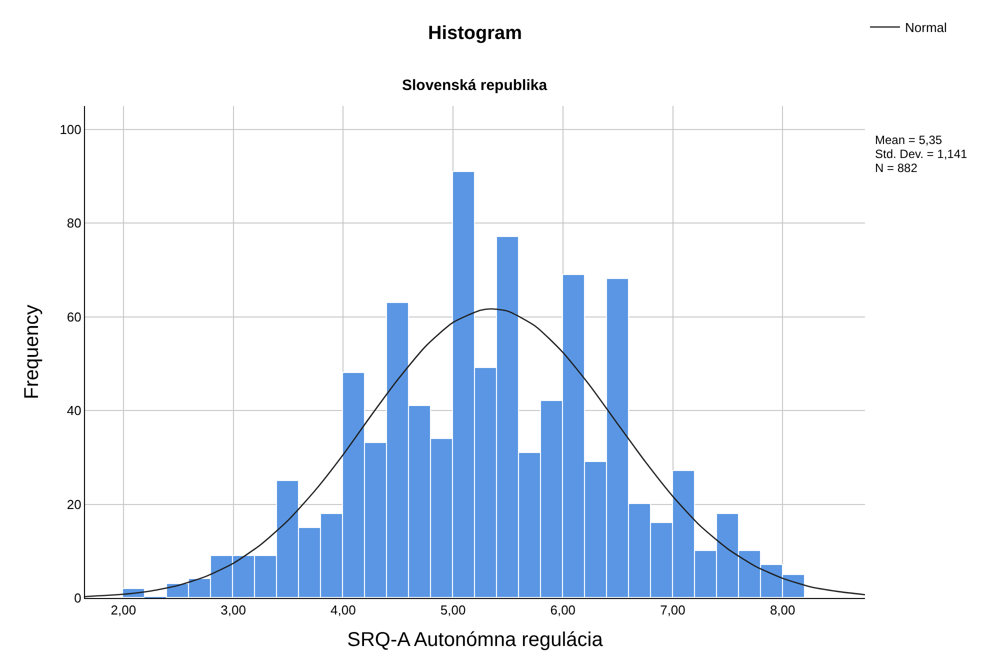 Image resolution: width=992 pixels, height=667 pixels. Describe the element at coordinates (71, 129) in the screenshot. I see `y-tick-label: 100` at that location.